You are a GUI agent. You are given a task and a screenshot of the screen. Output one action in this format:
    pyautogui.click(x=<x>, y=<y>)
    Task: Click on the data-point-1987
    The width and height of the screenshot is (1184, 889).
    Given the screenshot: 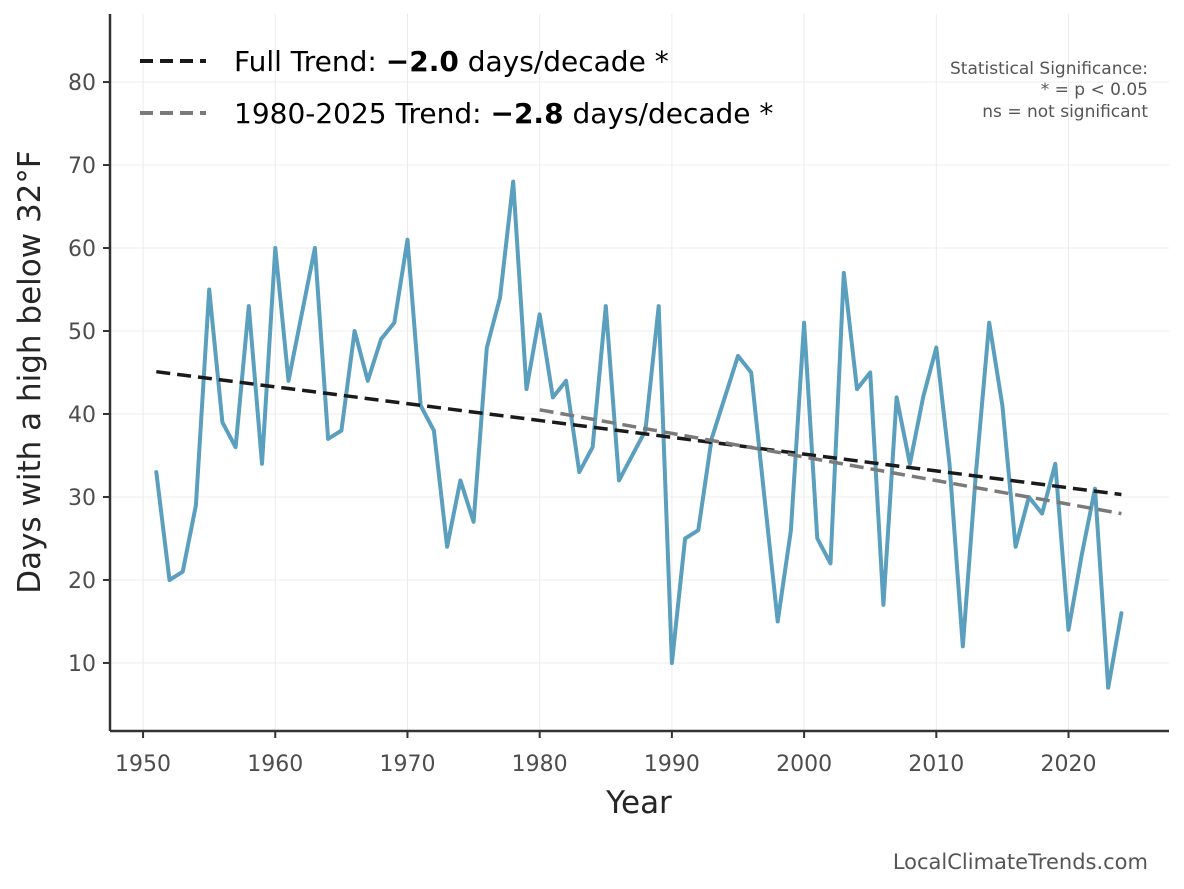 What is the action you would take?
    pyautogui.click(x=632, y=455)
    